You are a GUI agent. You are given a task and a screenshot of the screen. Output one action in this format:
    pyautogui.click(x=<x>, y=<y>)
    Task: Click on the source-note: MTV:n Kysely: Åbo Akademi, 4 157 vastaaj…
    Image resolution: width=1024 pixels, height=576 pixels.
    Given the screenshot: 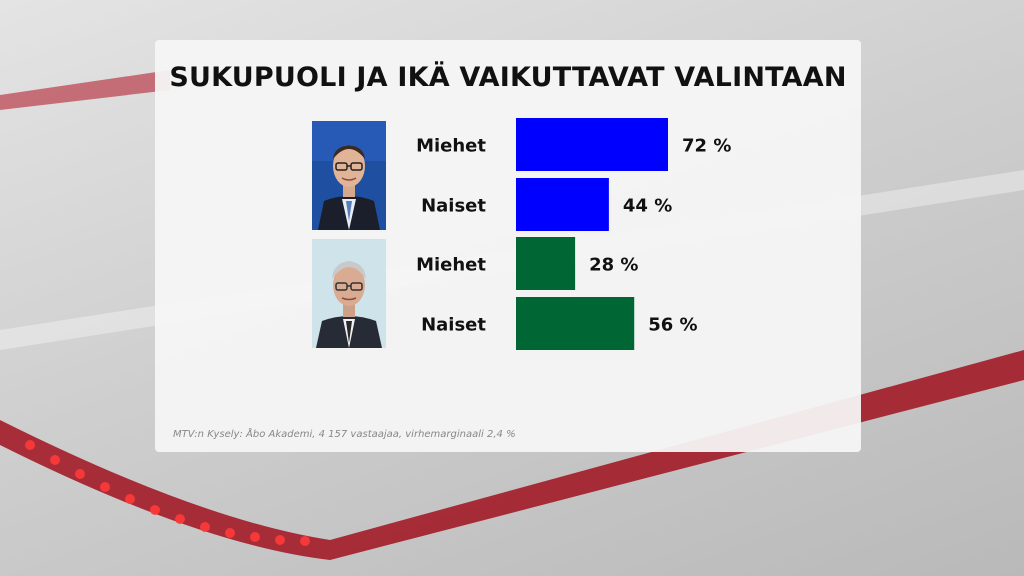 What is the action you would take?
    pyautogui.click(x=344, y=434)
    